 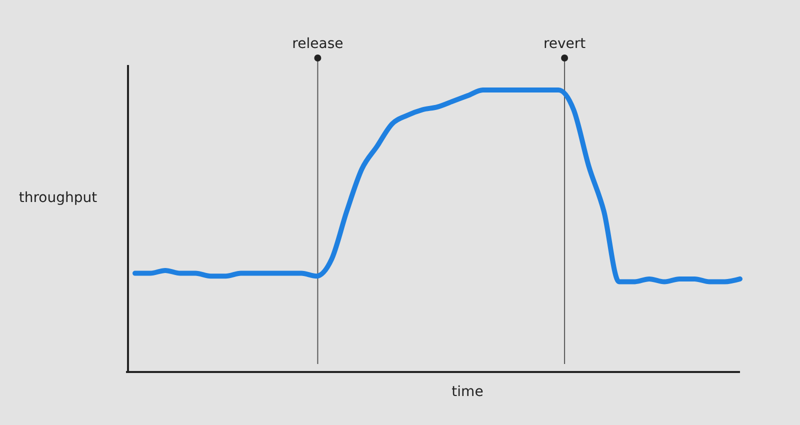 What do you see at coordinates (58, 198) in the screenshot?
I see `y-axis-title: throughput` at bounding box center [58, 198].